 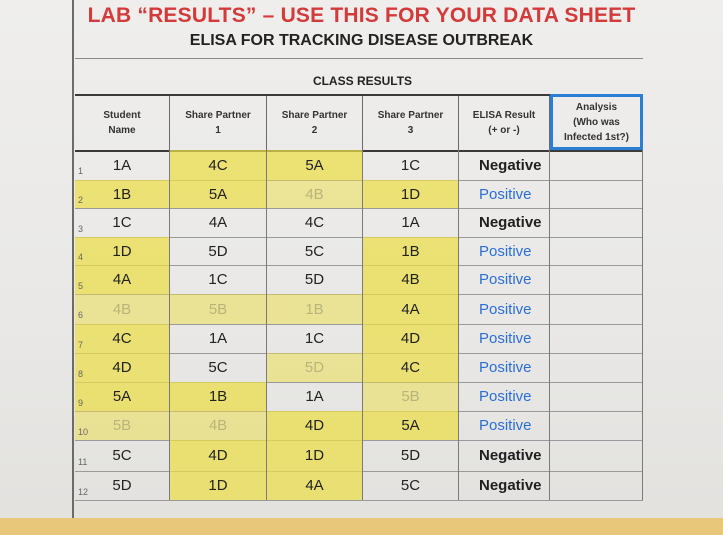 I want to click on table-row: 4D 5C 5D 4C Positive, so click(x=359, y=368).